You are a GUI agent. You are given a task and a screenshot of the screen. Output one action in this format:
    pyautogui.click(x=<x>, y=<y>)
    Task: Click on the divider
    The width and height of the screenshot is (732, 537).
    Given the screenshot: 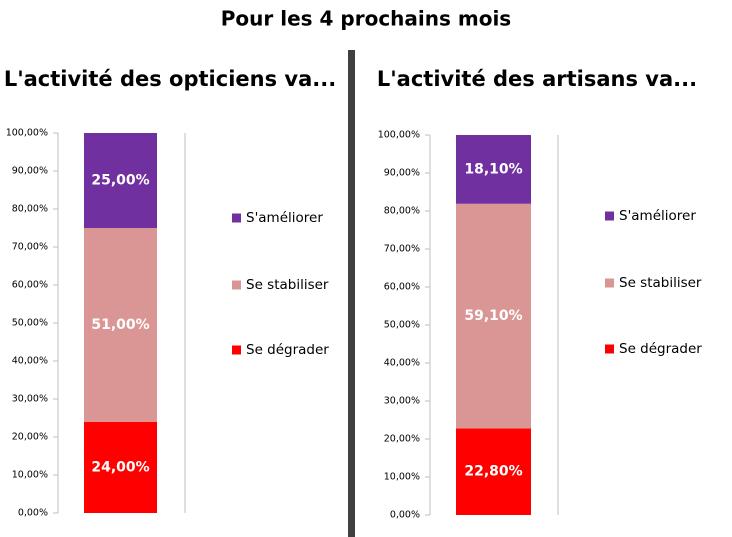 What is the action you would take?
    pyautogui.click(x=351, y=293)
    